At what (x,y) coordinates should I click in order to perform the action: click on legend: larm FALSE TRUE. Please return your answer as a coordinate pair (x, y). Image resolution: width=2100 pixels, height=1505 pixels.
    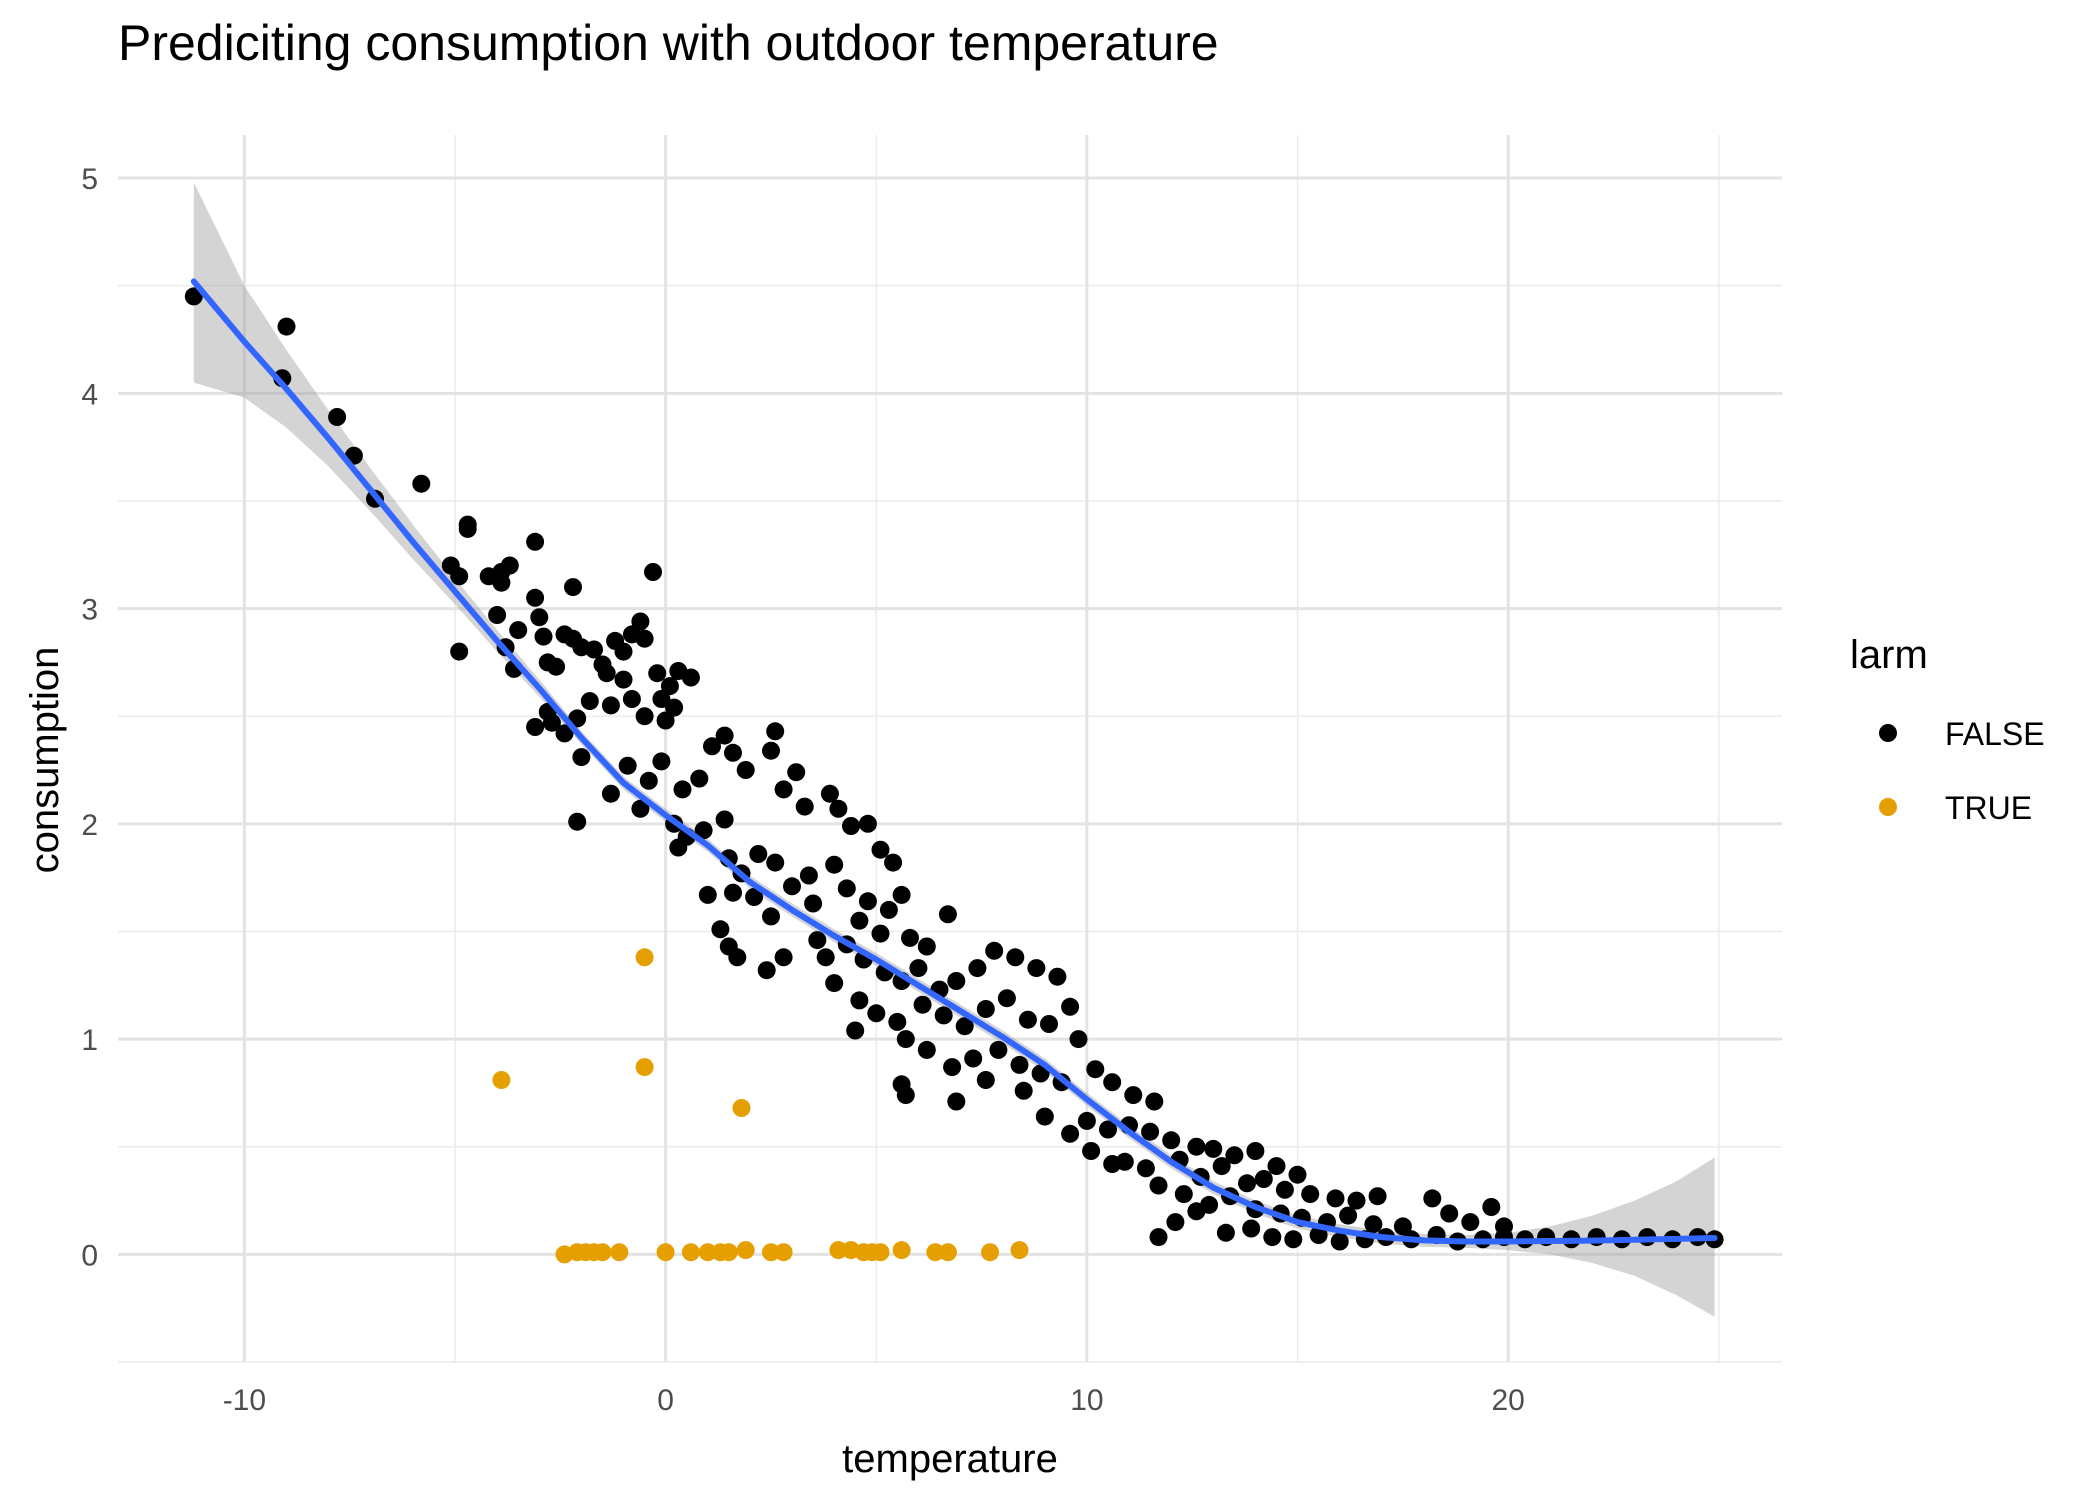
    Looking at the image, I should click on (1947, 729).